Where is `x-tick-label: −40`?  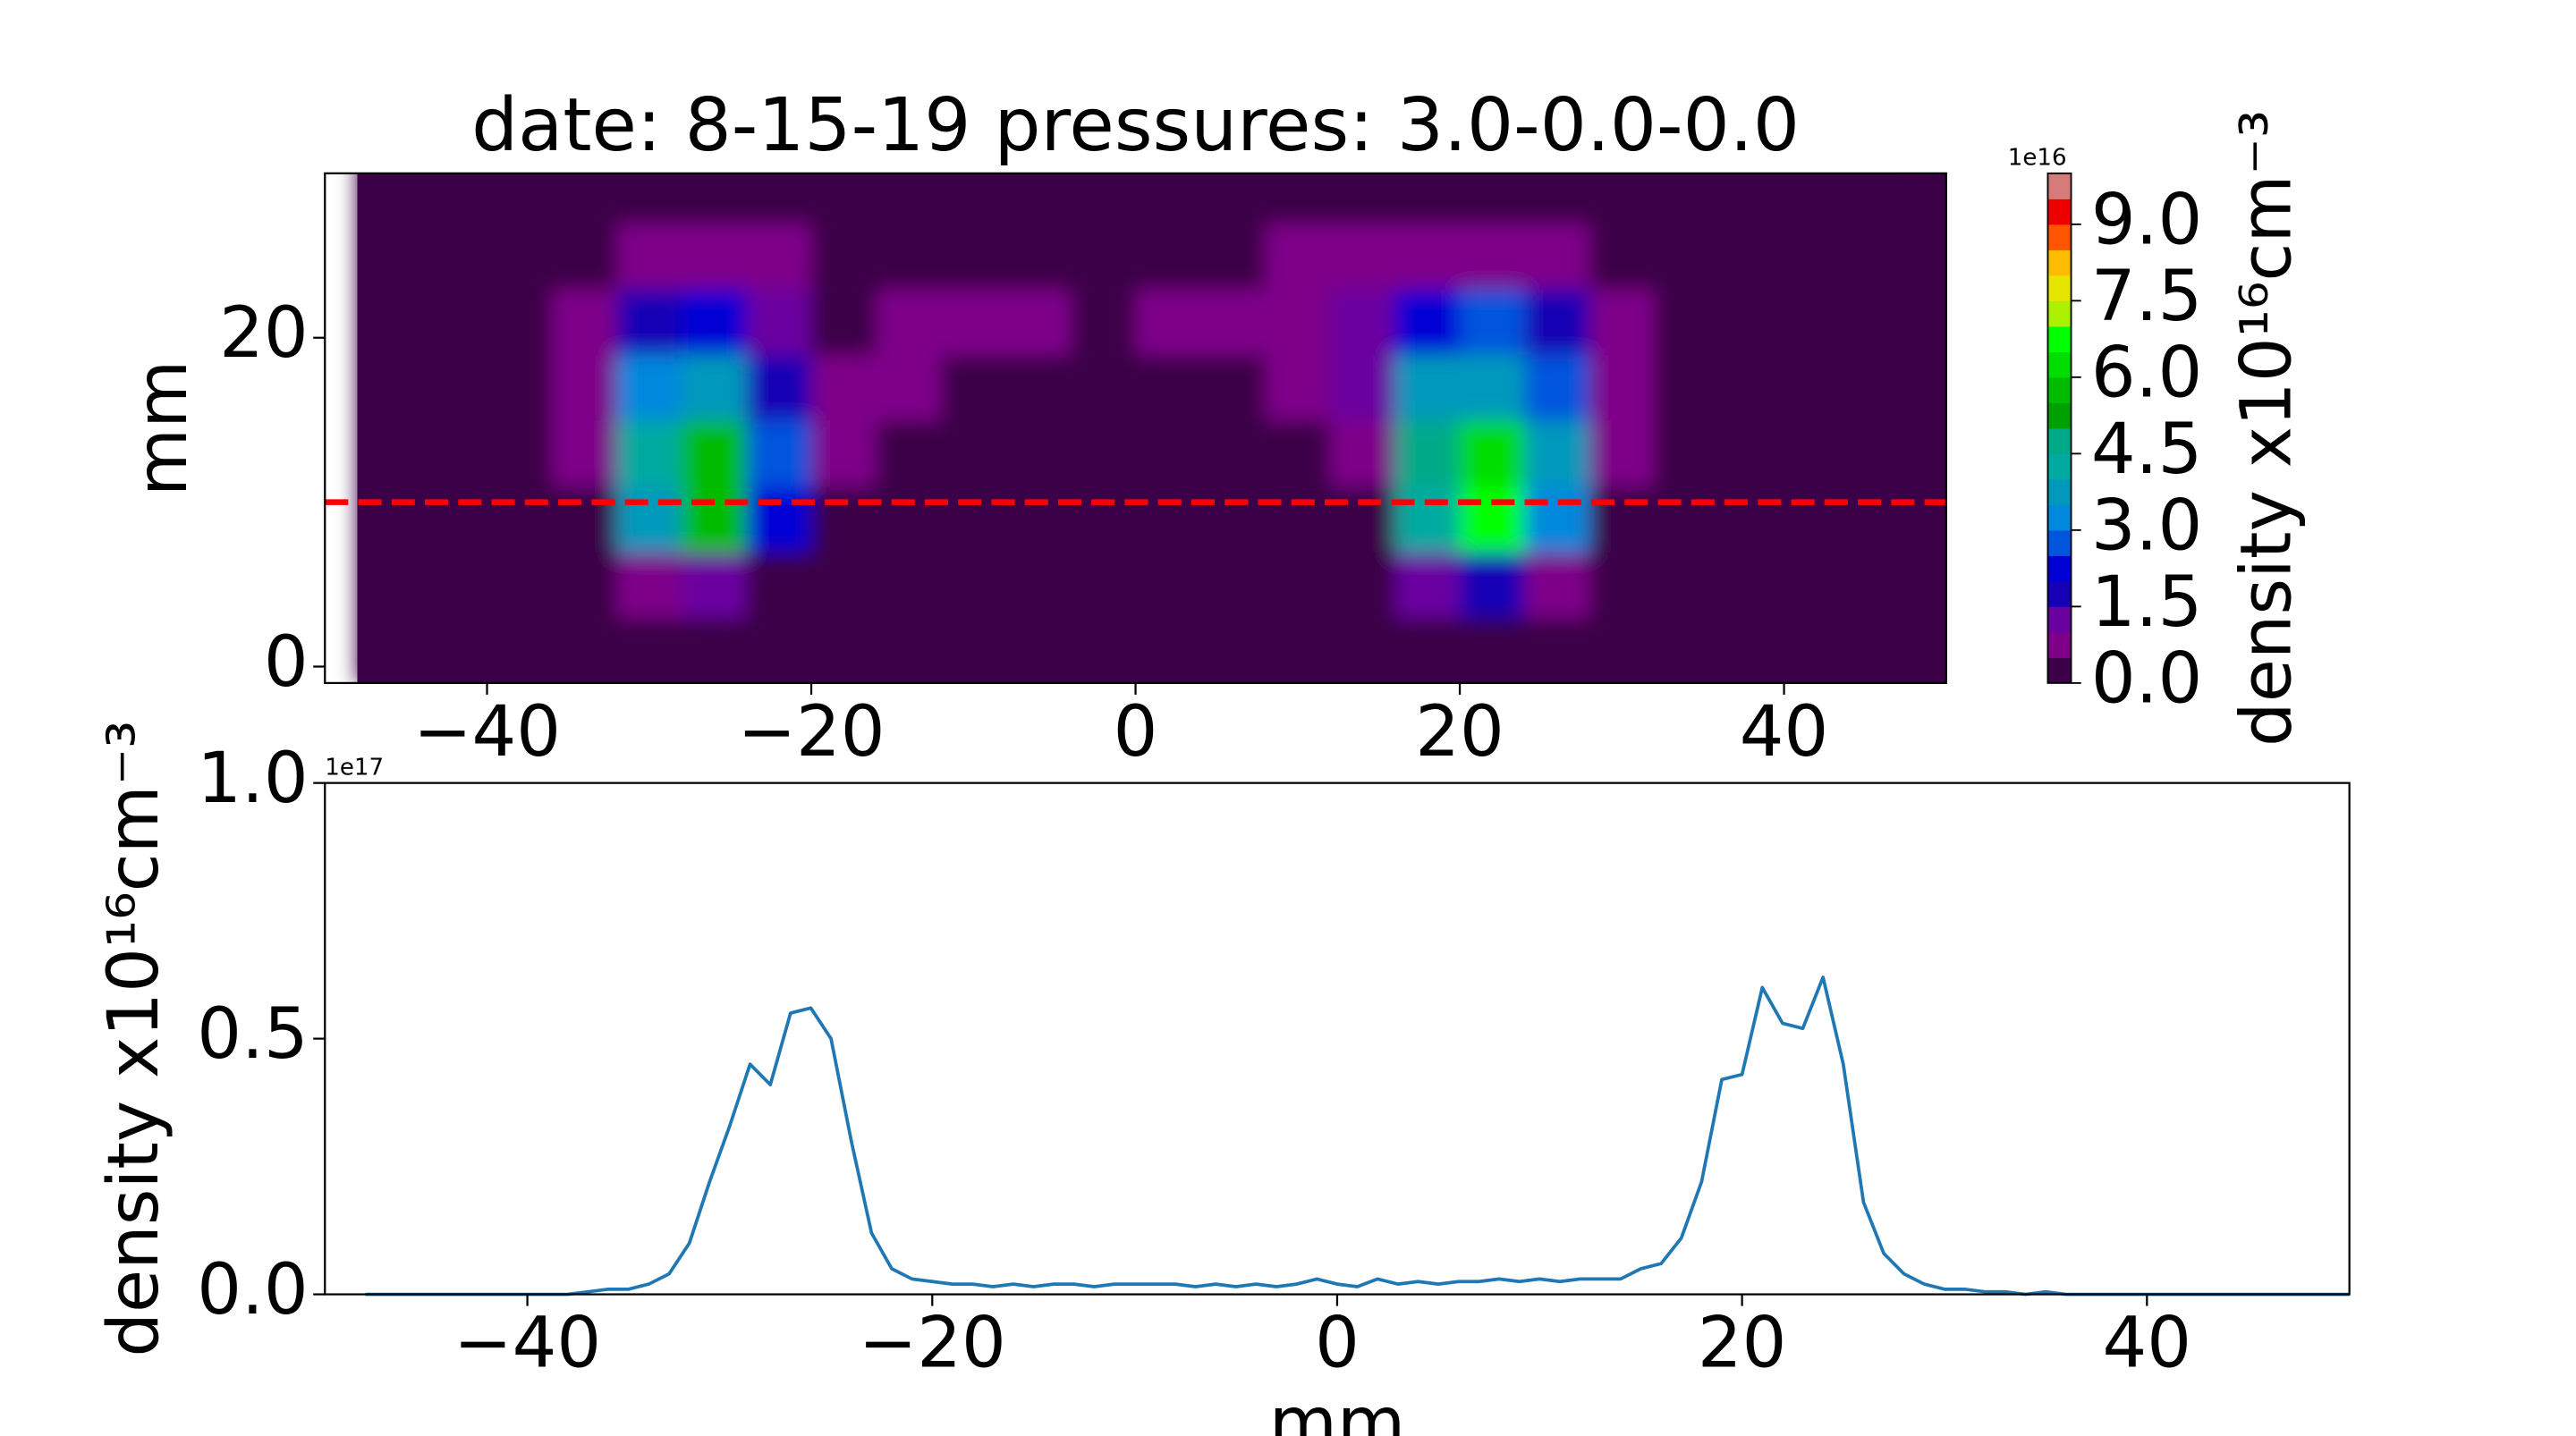
x-tick-label: −40 is located at coordinates (527, 1343).